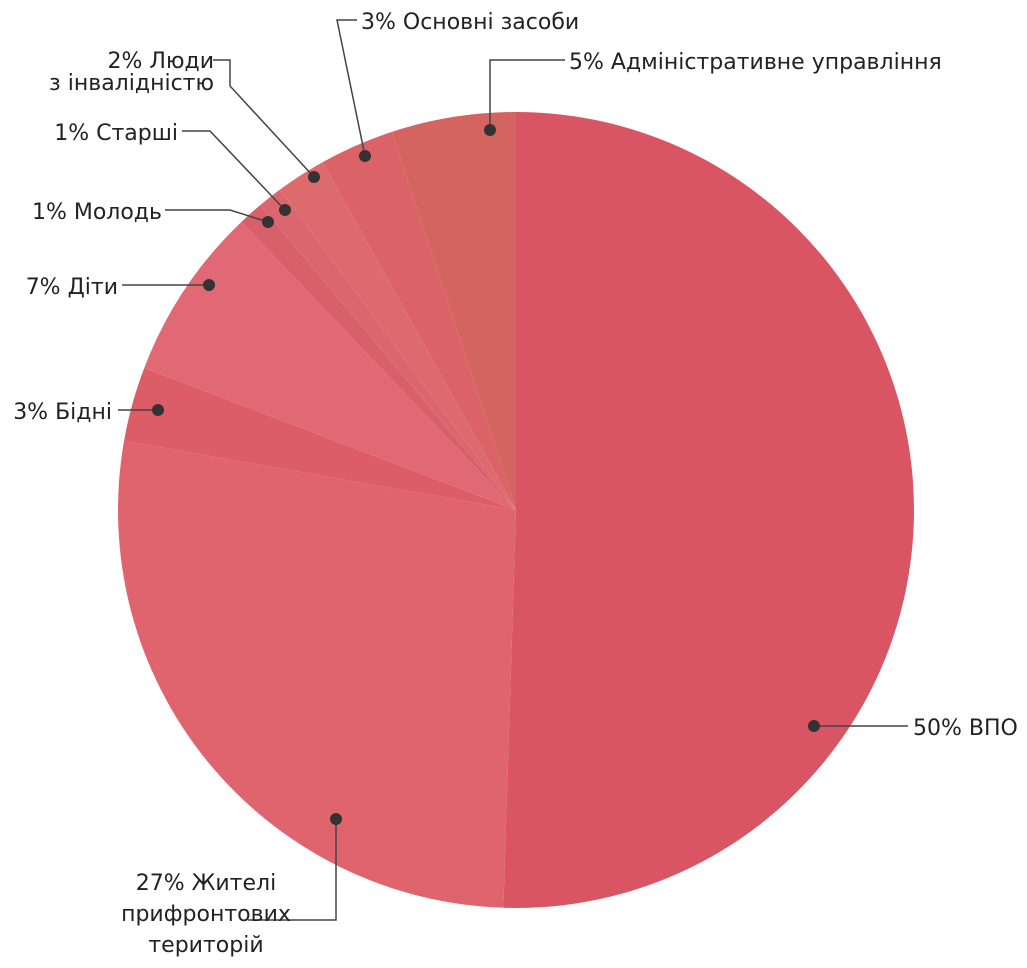 The width and height of the screenshot is (1027, 968). I want to click on slice-label-line: 27% Жителі, so click(206, 883).